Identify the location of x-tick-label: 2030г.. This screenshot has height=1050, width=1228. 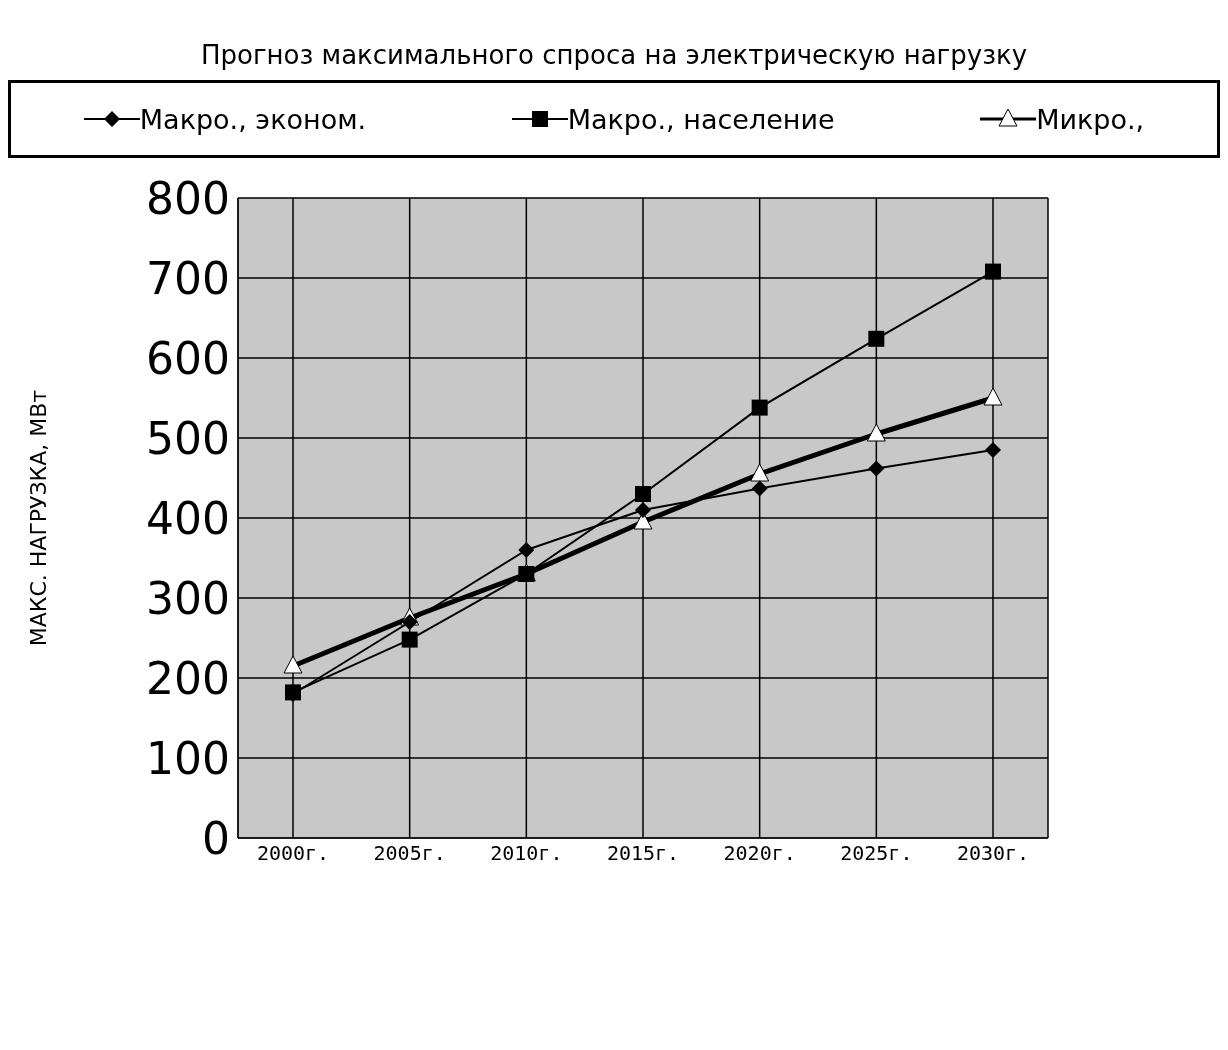
(993, 853).